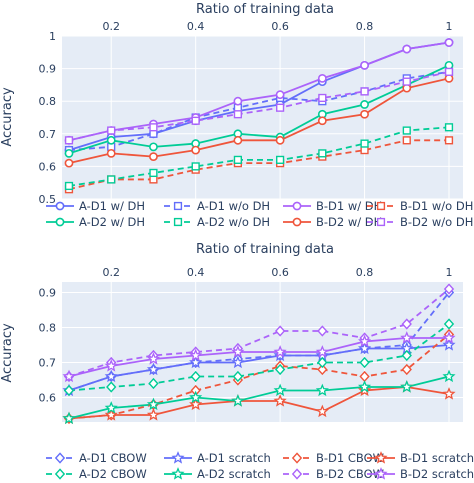 This screenshot has height=483, width=474. I want to click on top-series-line-b-d2-w-o-dh, so click(259, 106).